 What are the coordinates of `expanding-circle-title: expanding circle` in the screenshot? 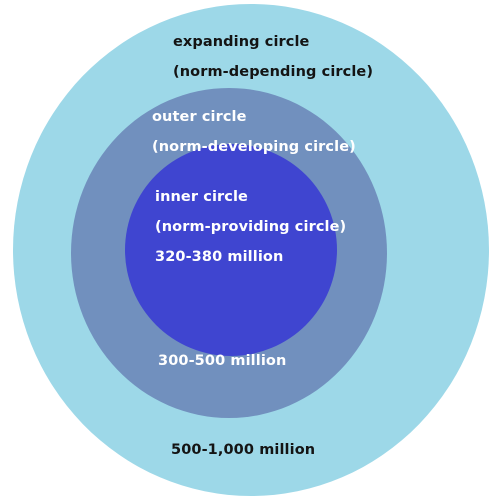 It's located at (241, 42).